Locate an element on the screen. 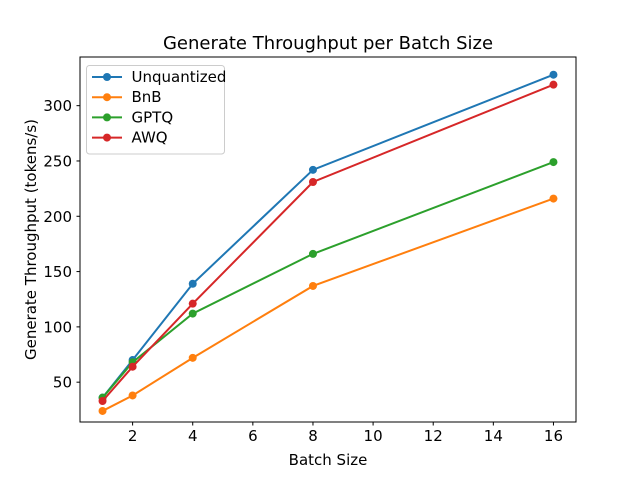  y-tick-label: 100 is located at coordinates (57, 327).